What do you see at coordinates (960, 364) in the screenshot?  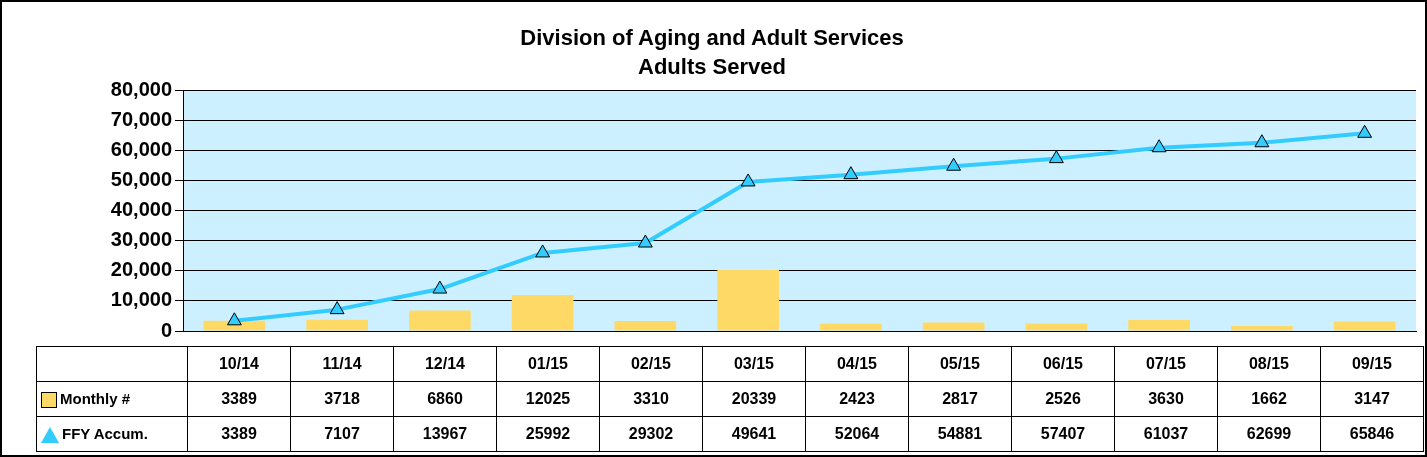 I see `x-tick-label: 05/15` at bounding box center [960, 364].